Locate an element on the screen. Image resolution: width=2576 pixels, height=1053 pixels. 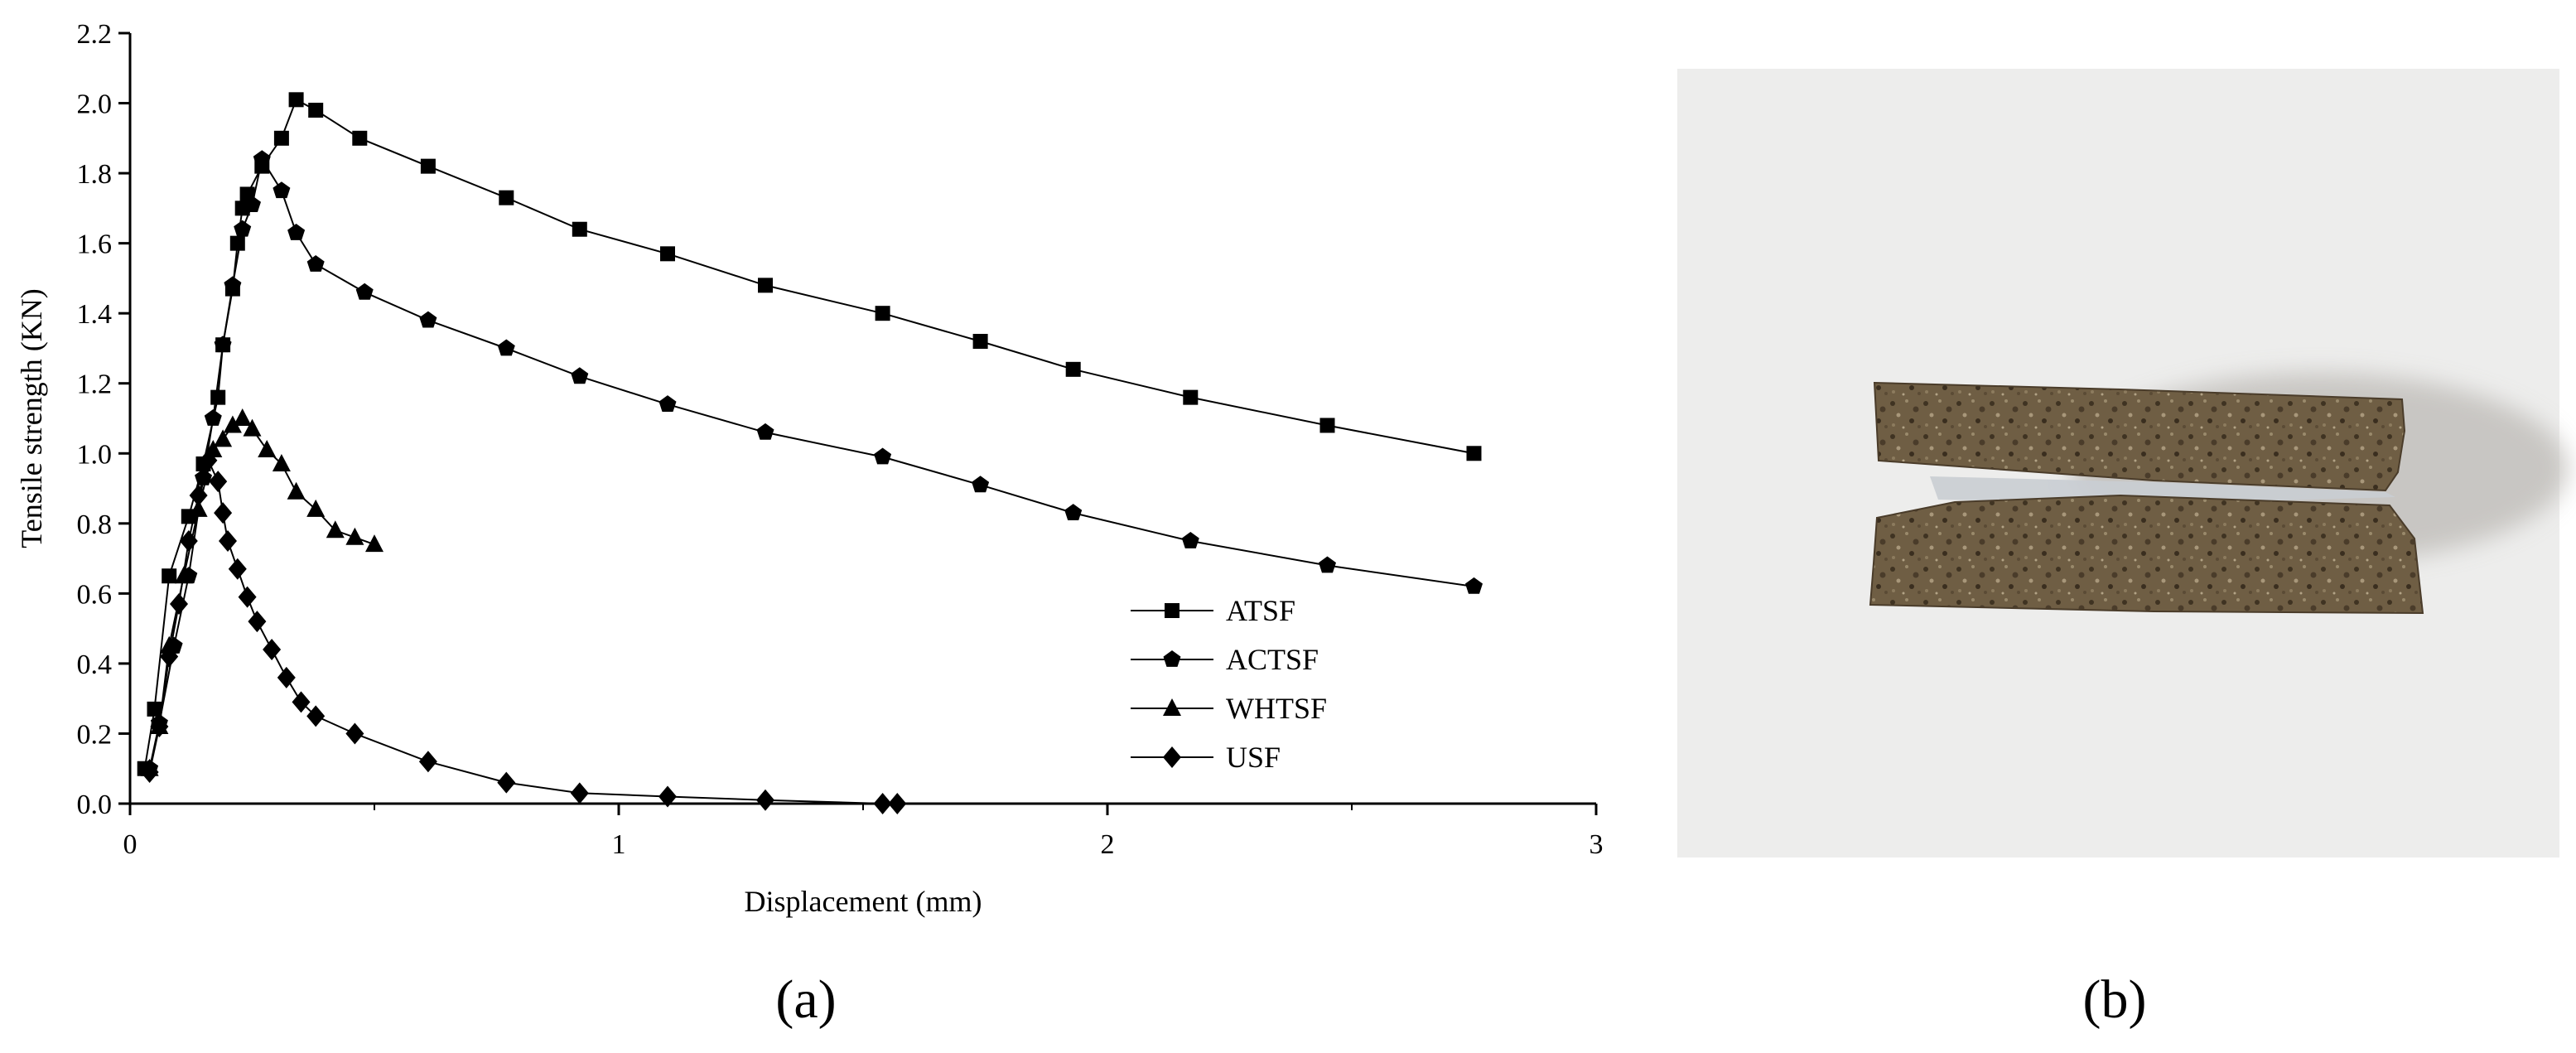
y-tick-label: 1.0 is located at coordinates (95, 454).